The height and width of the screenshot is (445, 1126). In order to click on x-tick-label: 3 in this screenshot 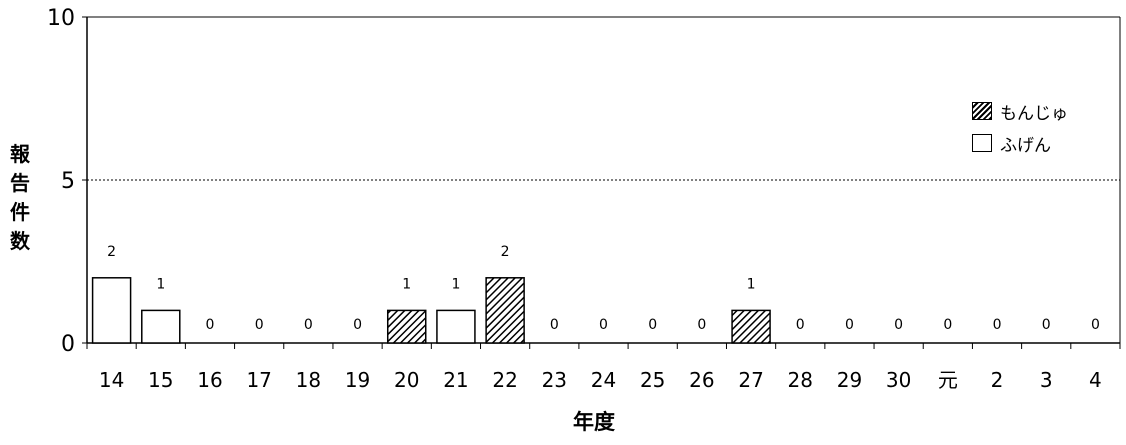, I will do `click(1046, 380)`.